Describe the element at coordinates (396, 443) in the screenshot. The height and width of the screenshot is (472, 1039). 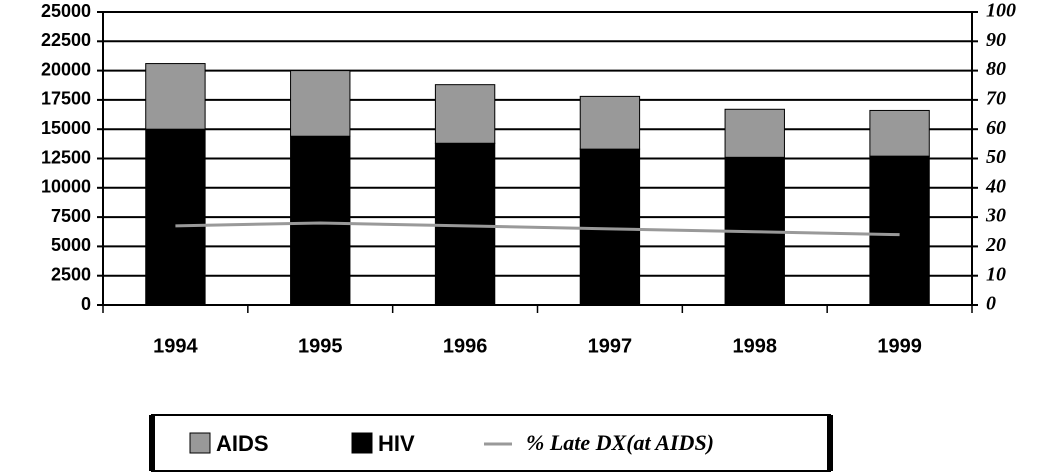
I see `legend-label: HIV` at that location.